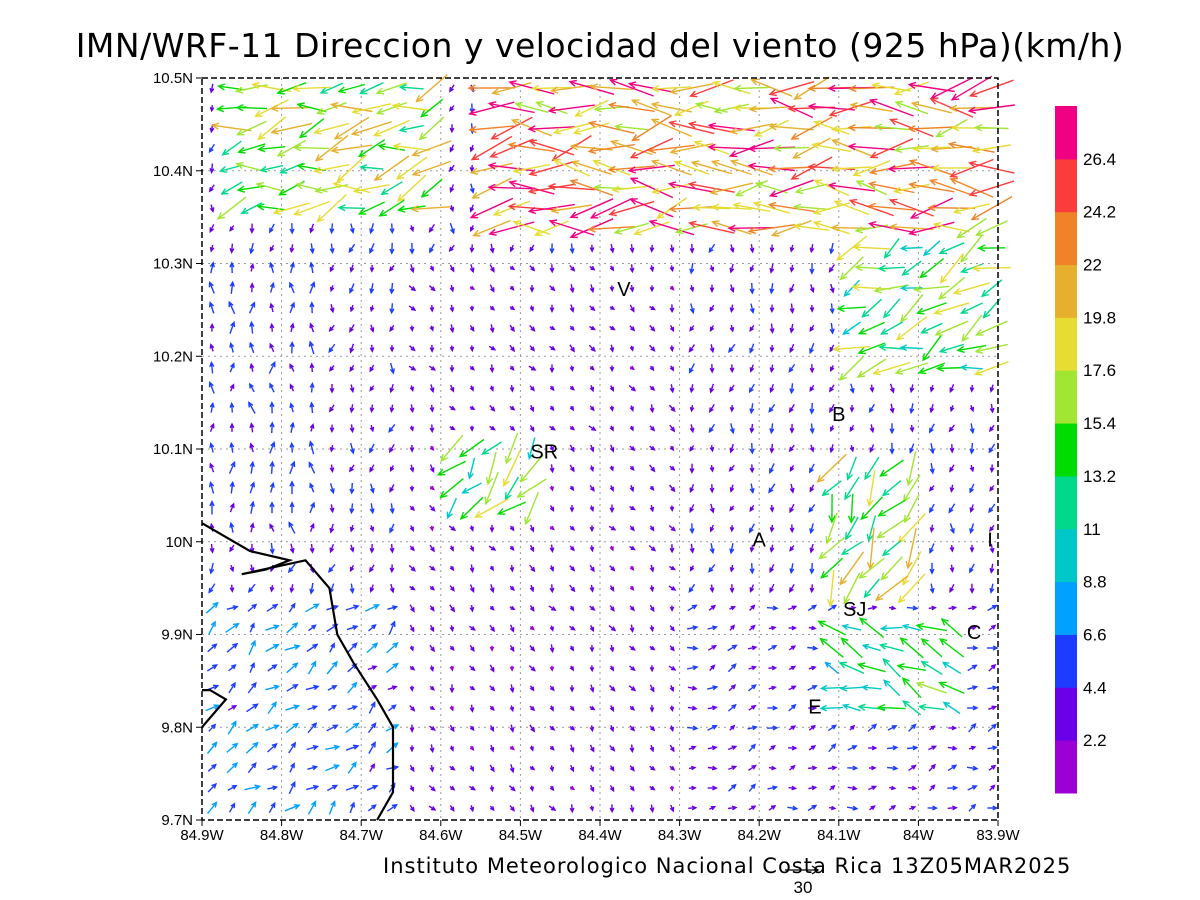 The image size is (1200, 900). What do you see at coordinates (298, 671) in the screenshot?
I see `coastline-path` at bounding box center [298, 671].